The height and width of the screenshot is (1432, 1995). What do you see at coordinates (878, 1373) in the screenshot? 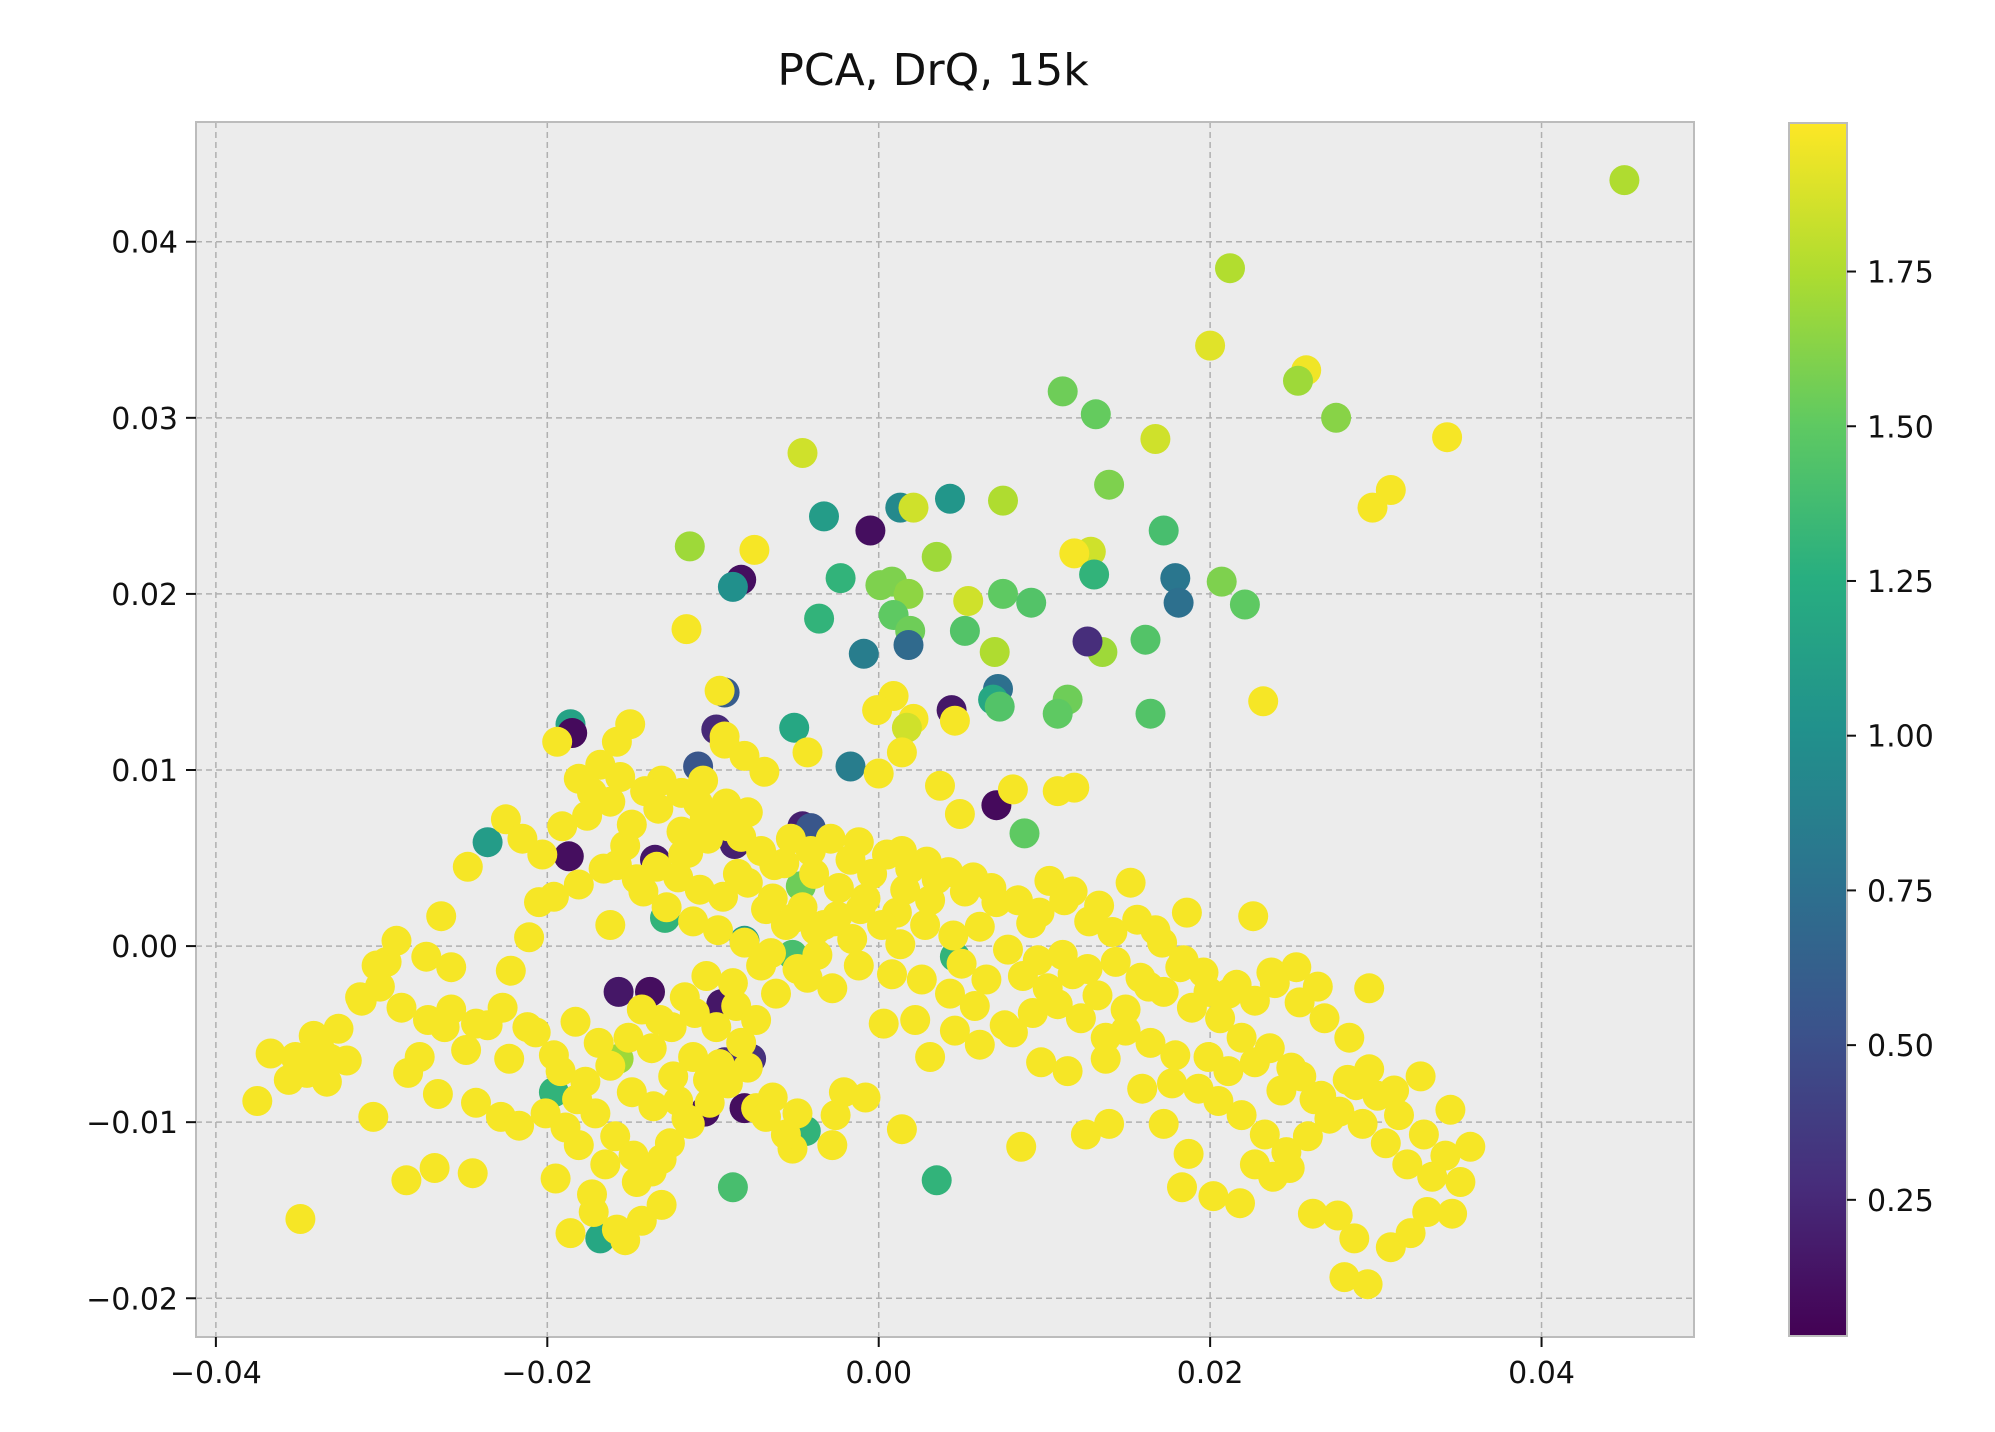
I see `x-tick-label: 0.00` at bounding box center [878, 1373].